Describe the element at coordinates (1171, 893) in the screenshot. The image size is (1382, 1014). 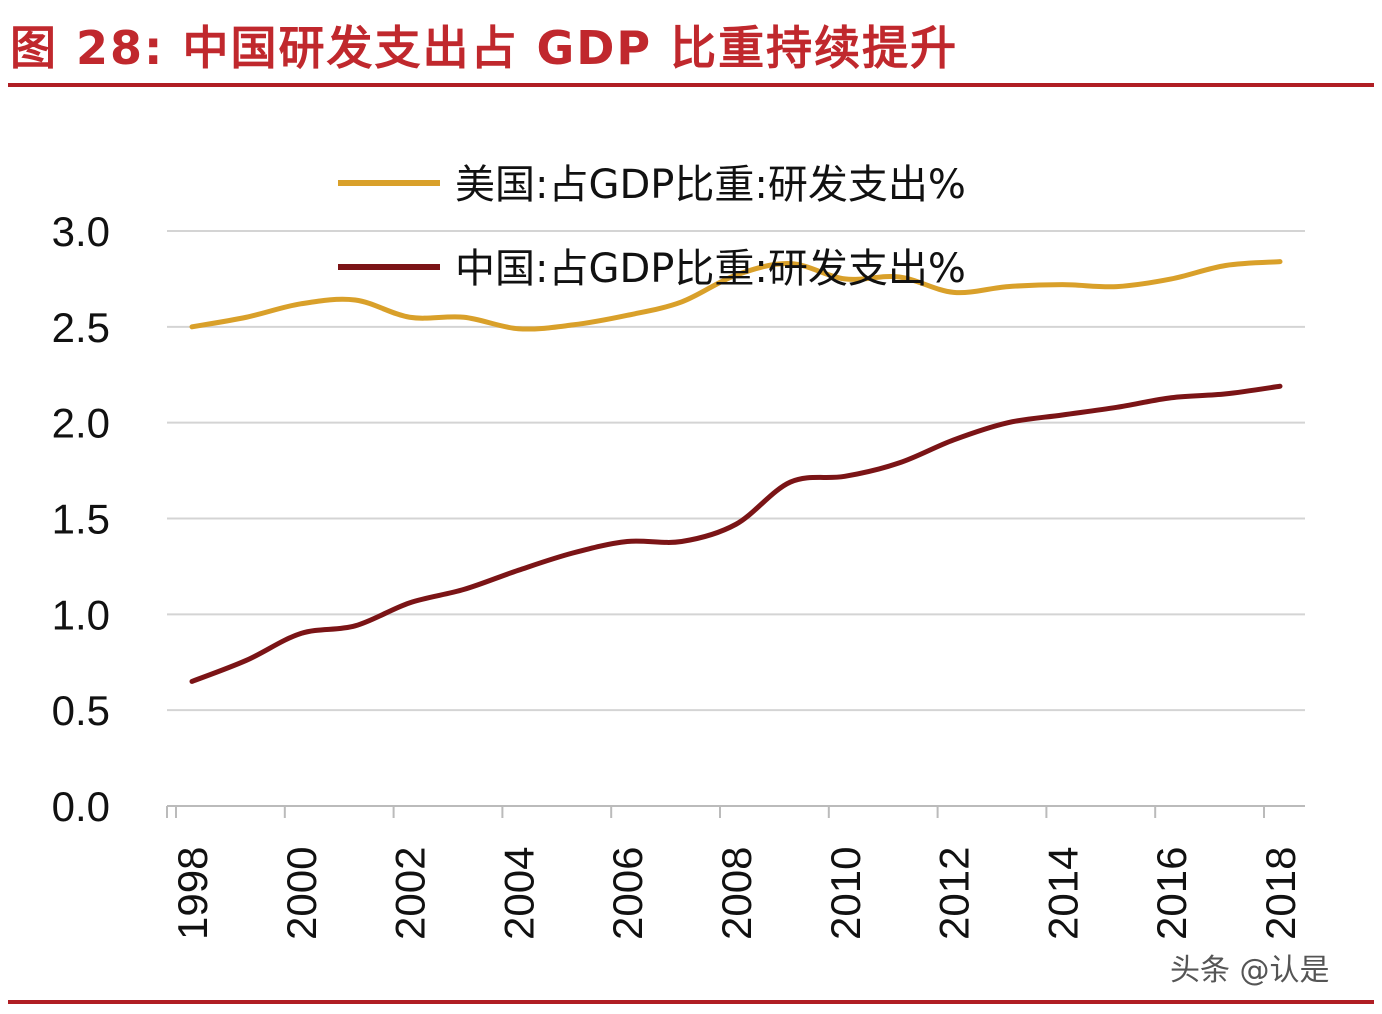
I see `x-tick-label: 2016` at that location.